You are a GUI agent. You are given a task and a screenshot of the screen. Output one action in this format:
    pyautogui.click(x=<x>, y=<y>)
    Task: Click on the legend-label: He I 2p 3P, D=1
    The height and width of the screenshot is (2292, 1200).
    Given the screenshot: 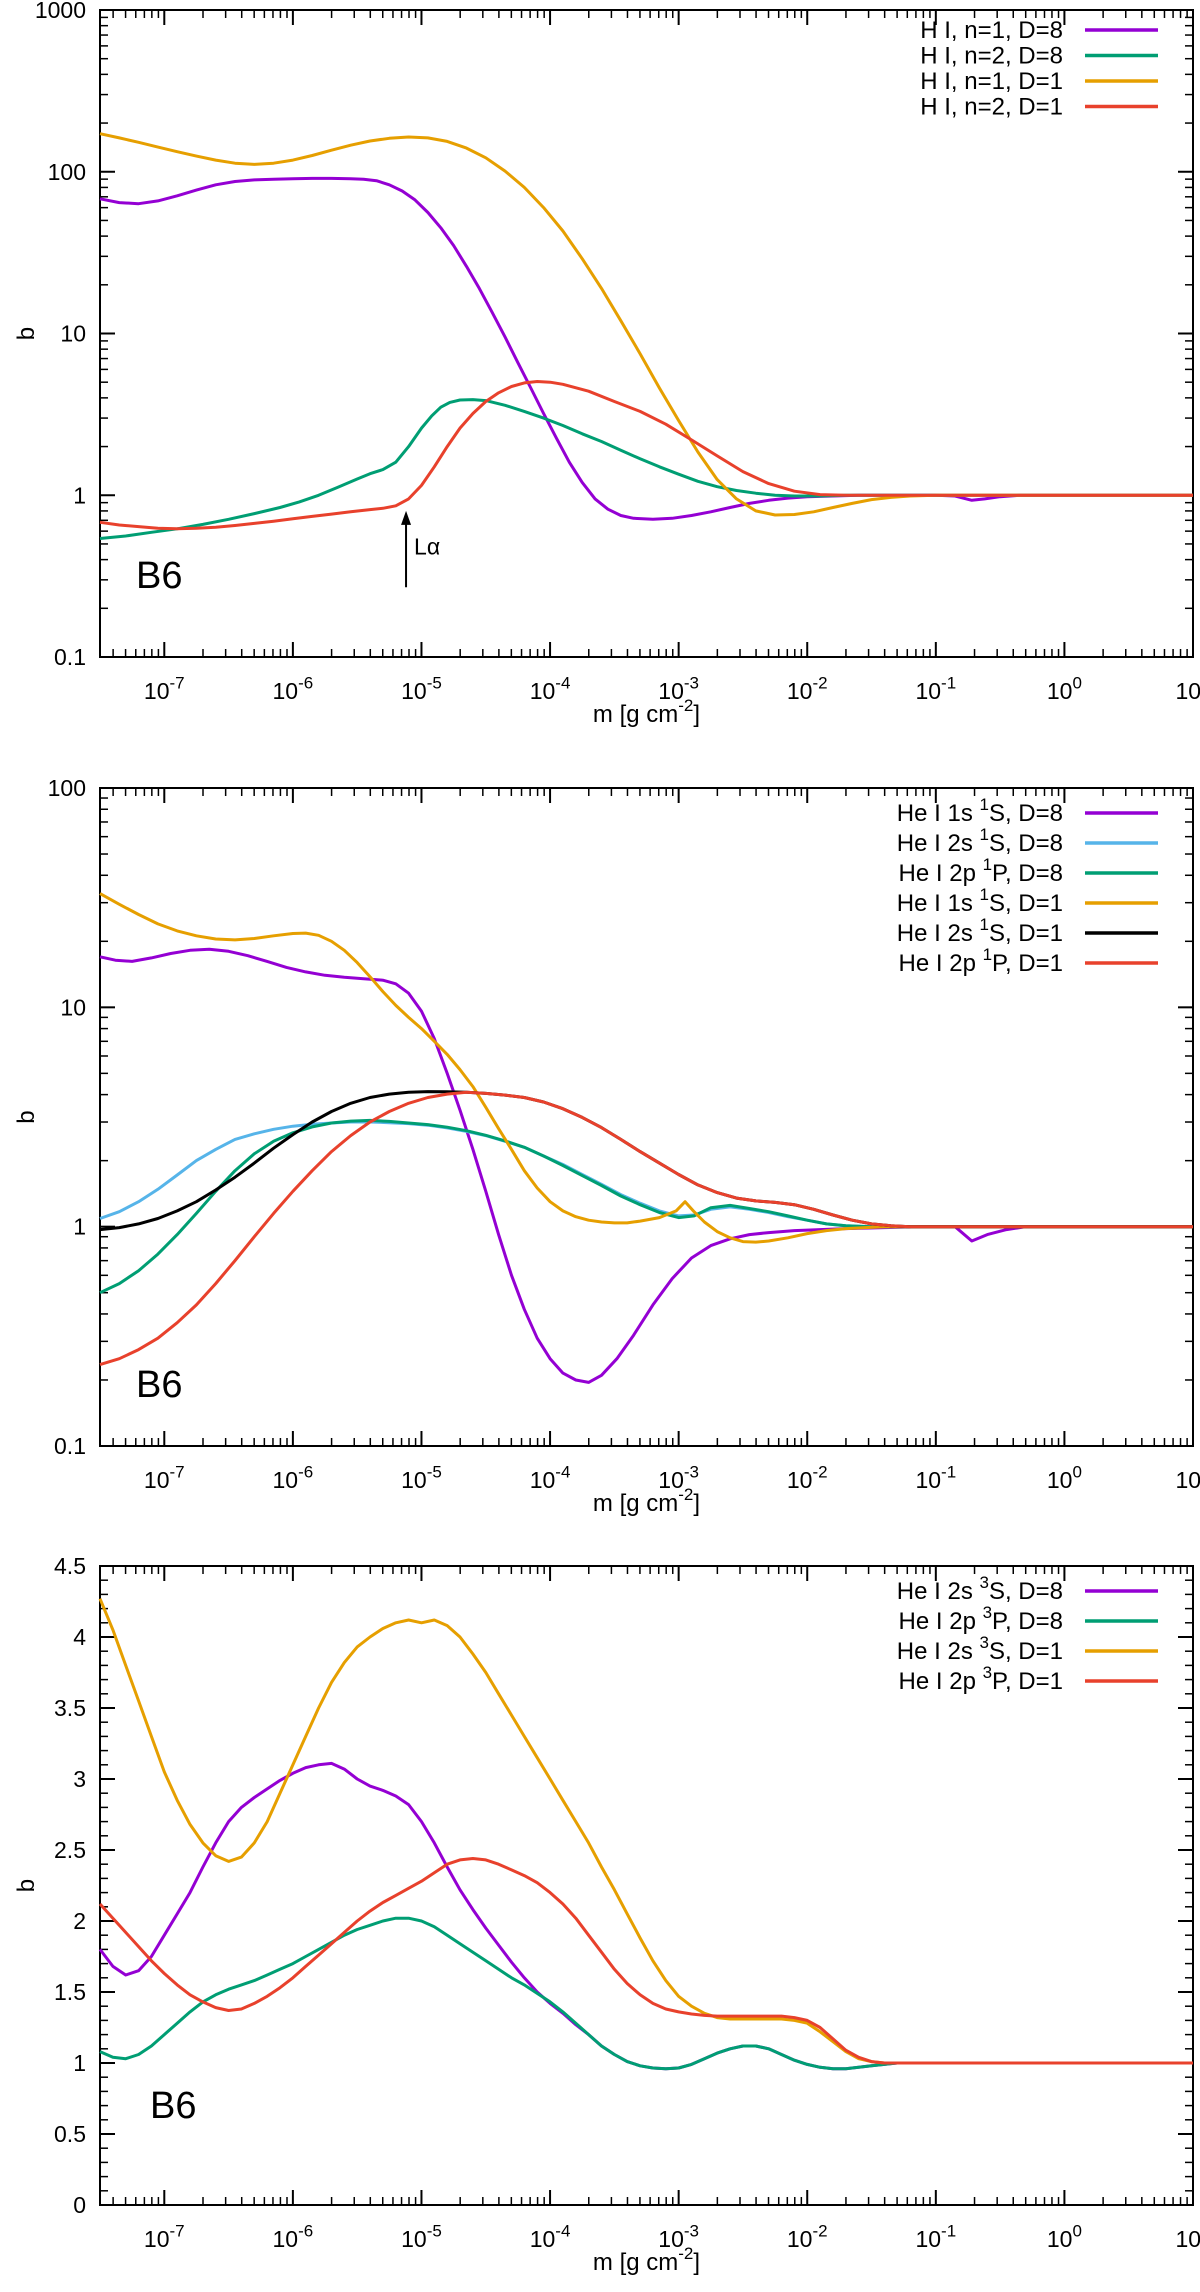 What is the action you would take?
    pyautogui.click(x=981, y=1679)
    